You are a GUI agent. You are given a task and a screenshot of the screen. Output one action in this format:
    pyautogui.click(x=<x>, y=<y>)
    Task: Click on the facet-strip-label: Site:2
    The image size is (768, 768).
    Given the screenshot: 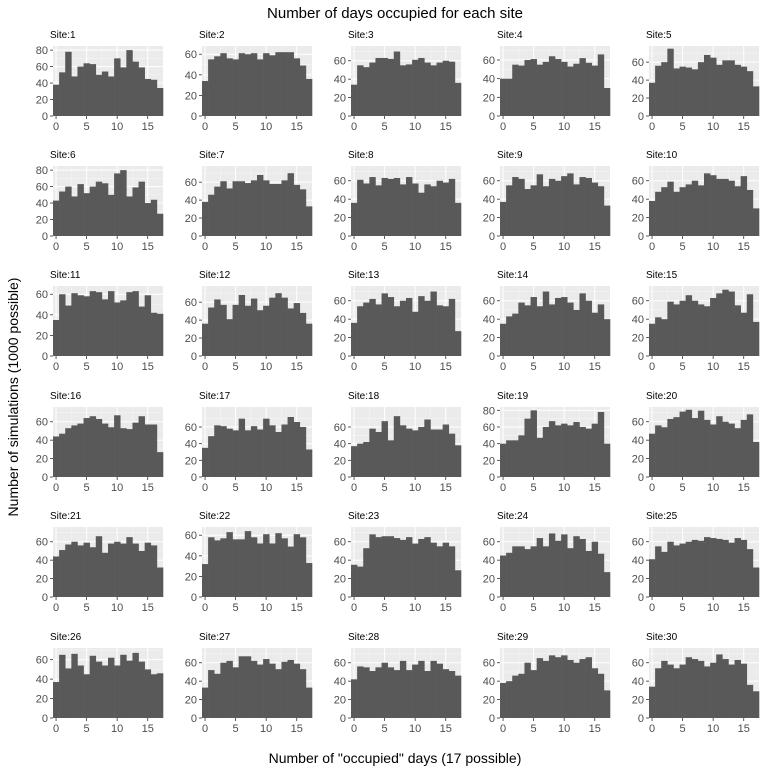 What is the action you would take?
    pyautogui.click(x=212, y=35)
    